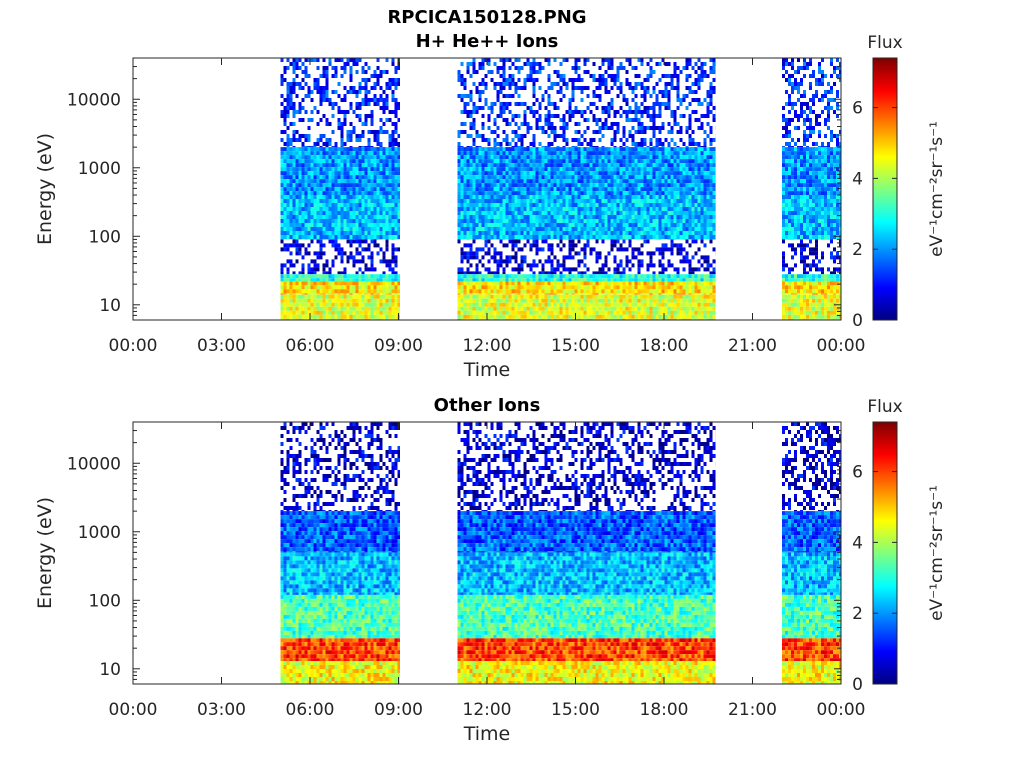 The height and width of the screenshot is (768, 1024). What do you see at coordinates (885, 553) in the screenshot?
I see `colorbar-frame` at bounding box center [885, 553].